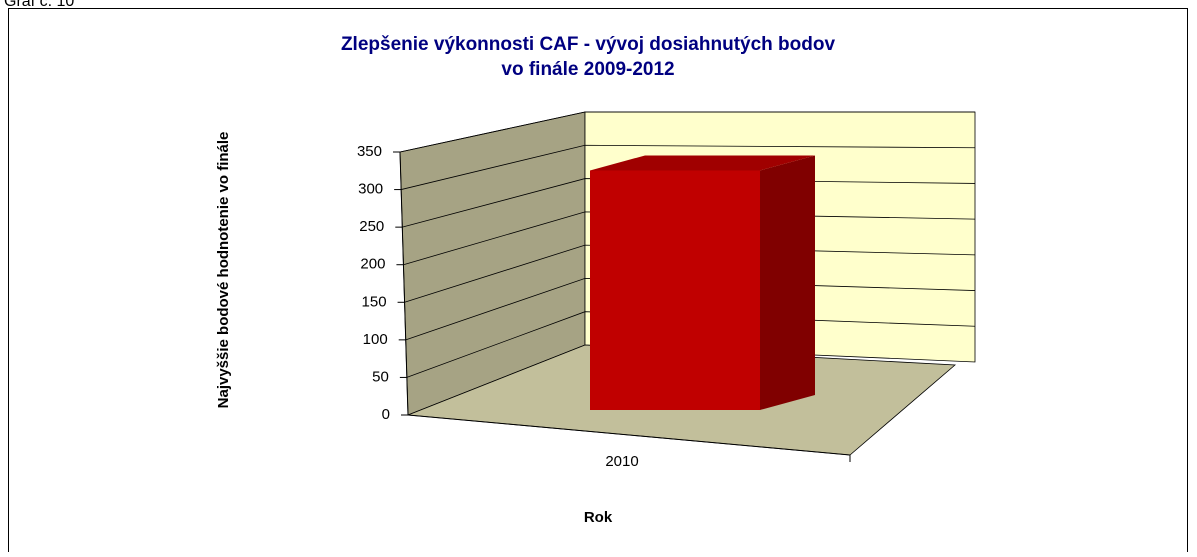  What do you see at coordinates (372, 264) in the screenshot?
I see `y-tick-label: 200` at bounding box center [372, 264].